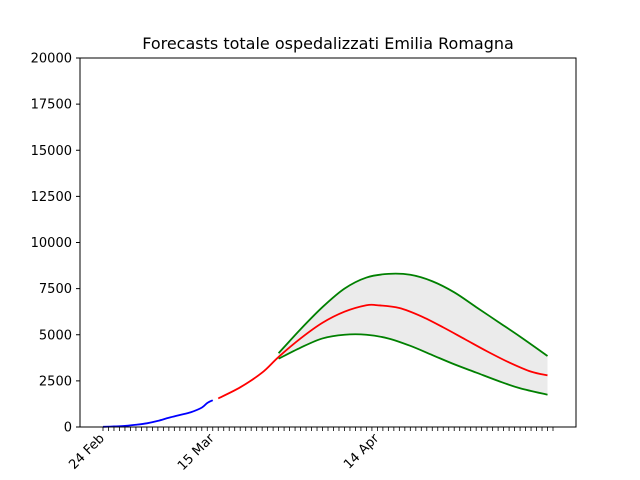  I want to click on y-tick-label: 12500, so click(51, 197).